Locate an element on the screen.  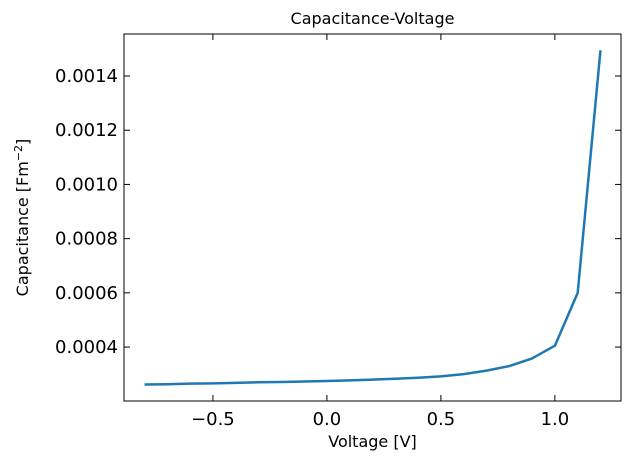
x-tick-label: 0.0 is located at coordinates (327, 419).